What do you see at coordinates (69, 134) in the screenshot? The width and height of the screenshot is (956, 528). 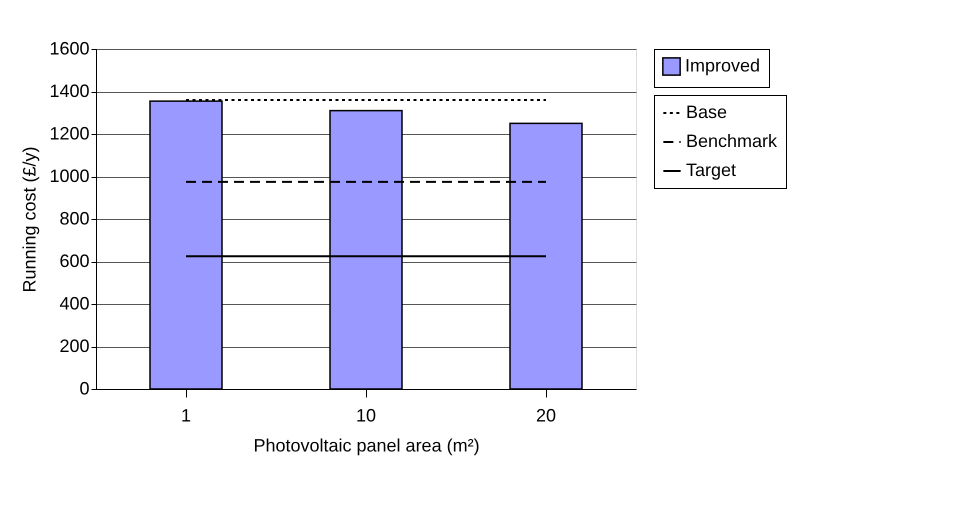 I see `y-tick-label: 1200` at bounding box center [69, 134].